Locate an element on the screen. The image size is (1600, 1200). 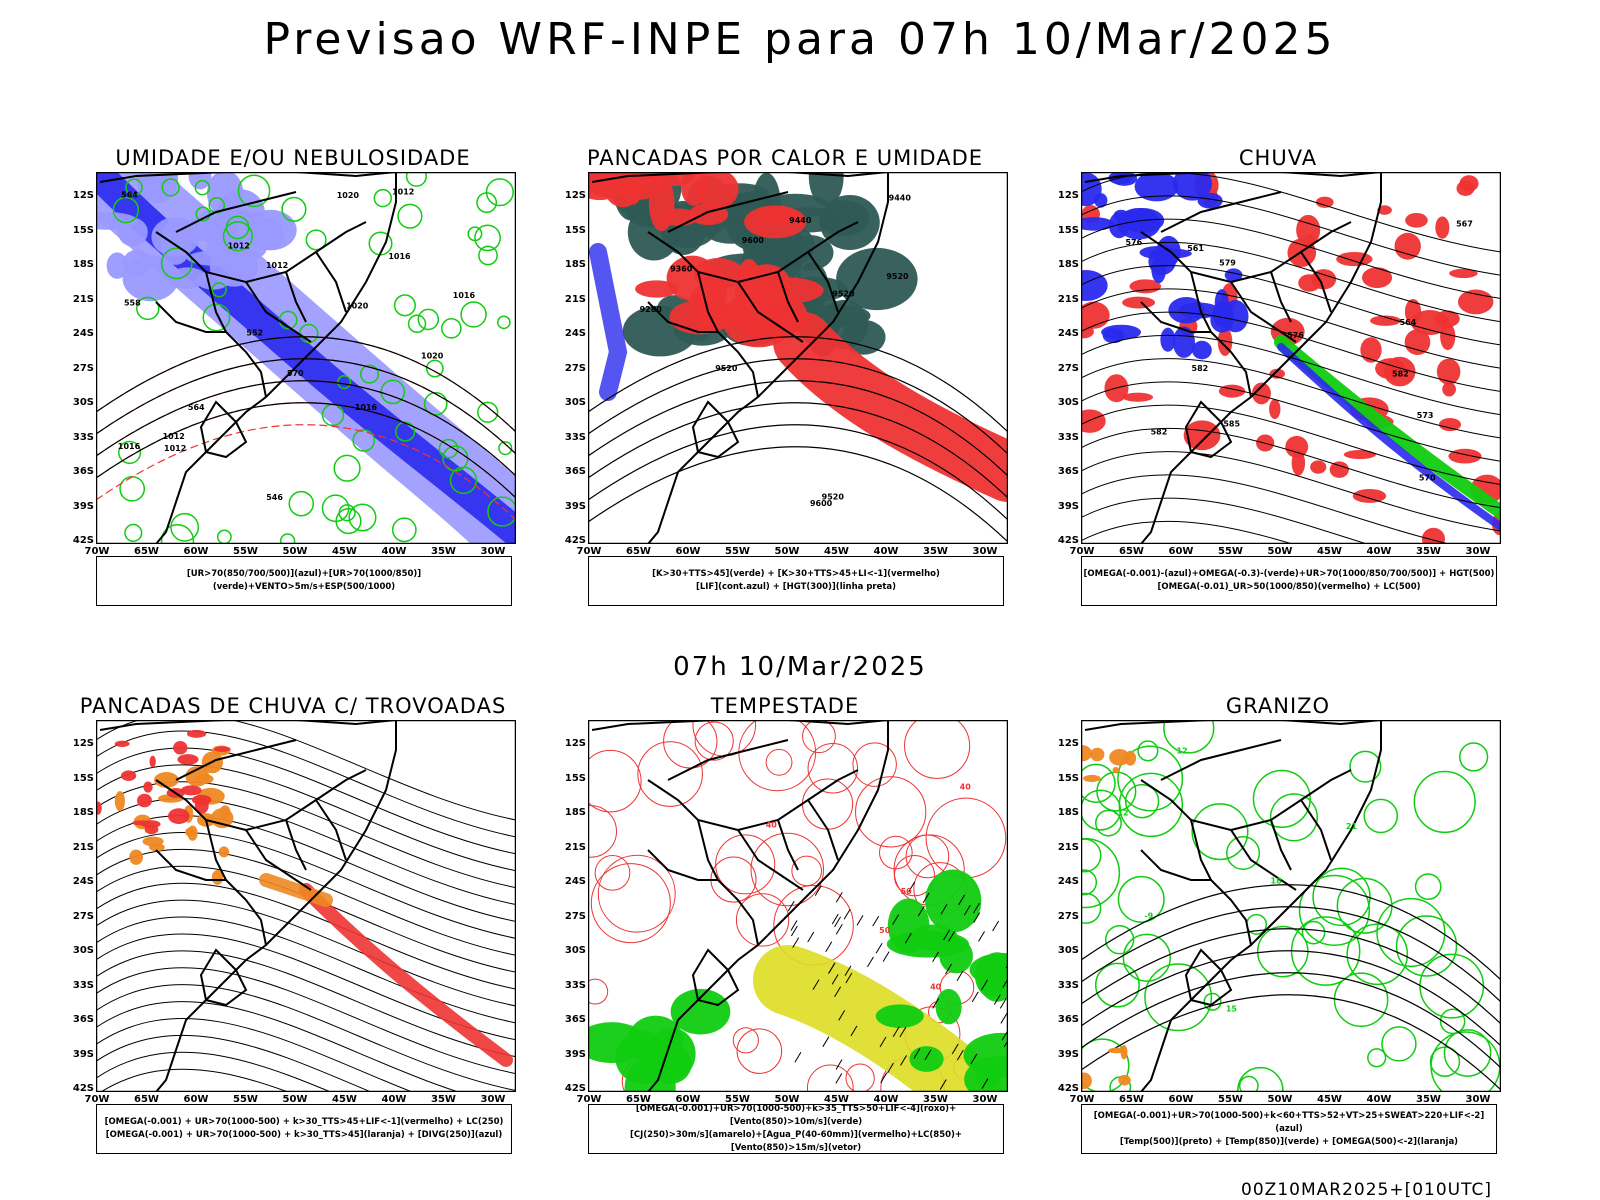
lon-tick-label: 40W is located at coordinates (1379, 1099).